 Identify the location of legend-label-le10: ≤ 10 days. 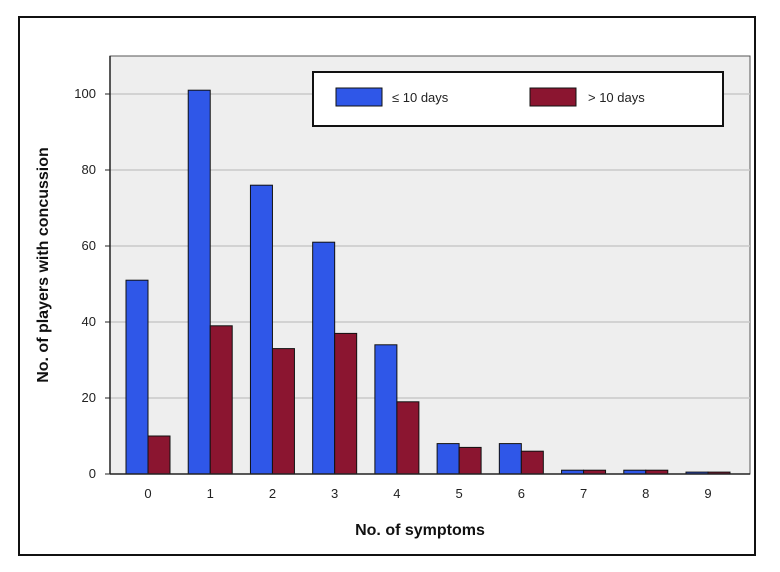
(420, 97).